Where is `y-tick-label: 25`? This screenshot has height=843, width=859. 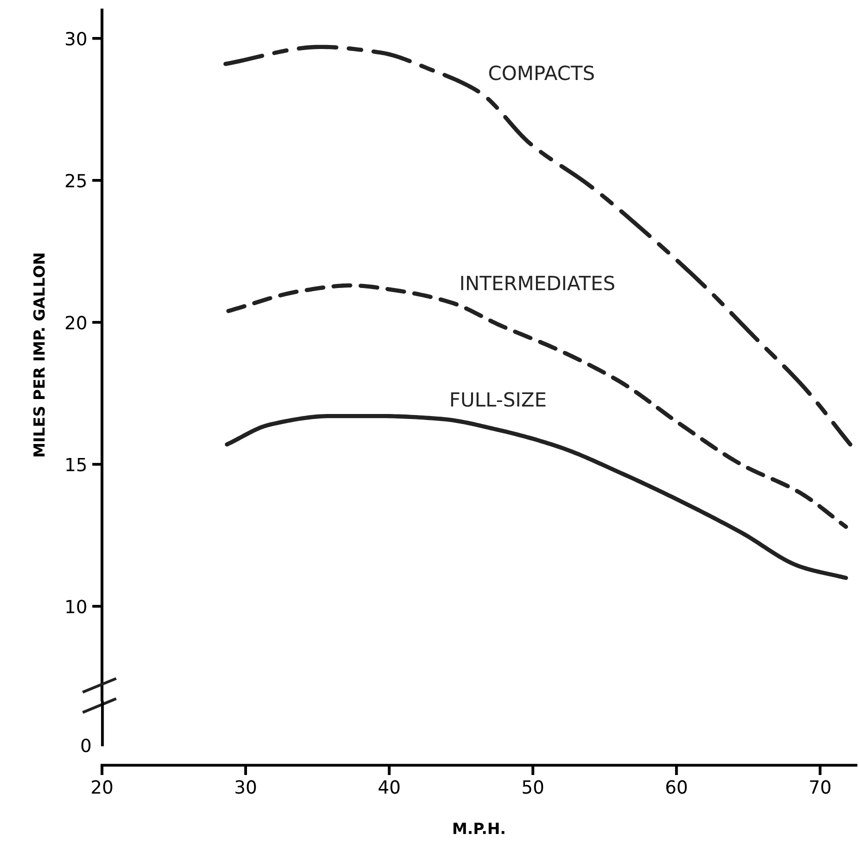
y-tick-label: 25 is located at coordinates (76, 181).